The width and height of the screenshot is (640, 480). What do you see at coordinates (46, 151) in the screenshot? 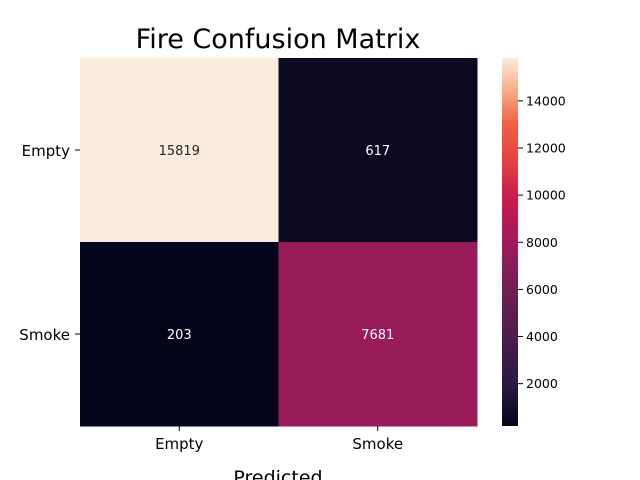
I see `y-tick-label: Empty` at bounding box center [46, 151].